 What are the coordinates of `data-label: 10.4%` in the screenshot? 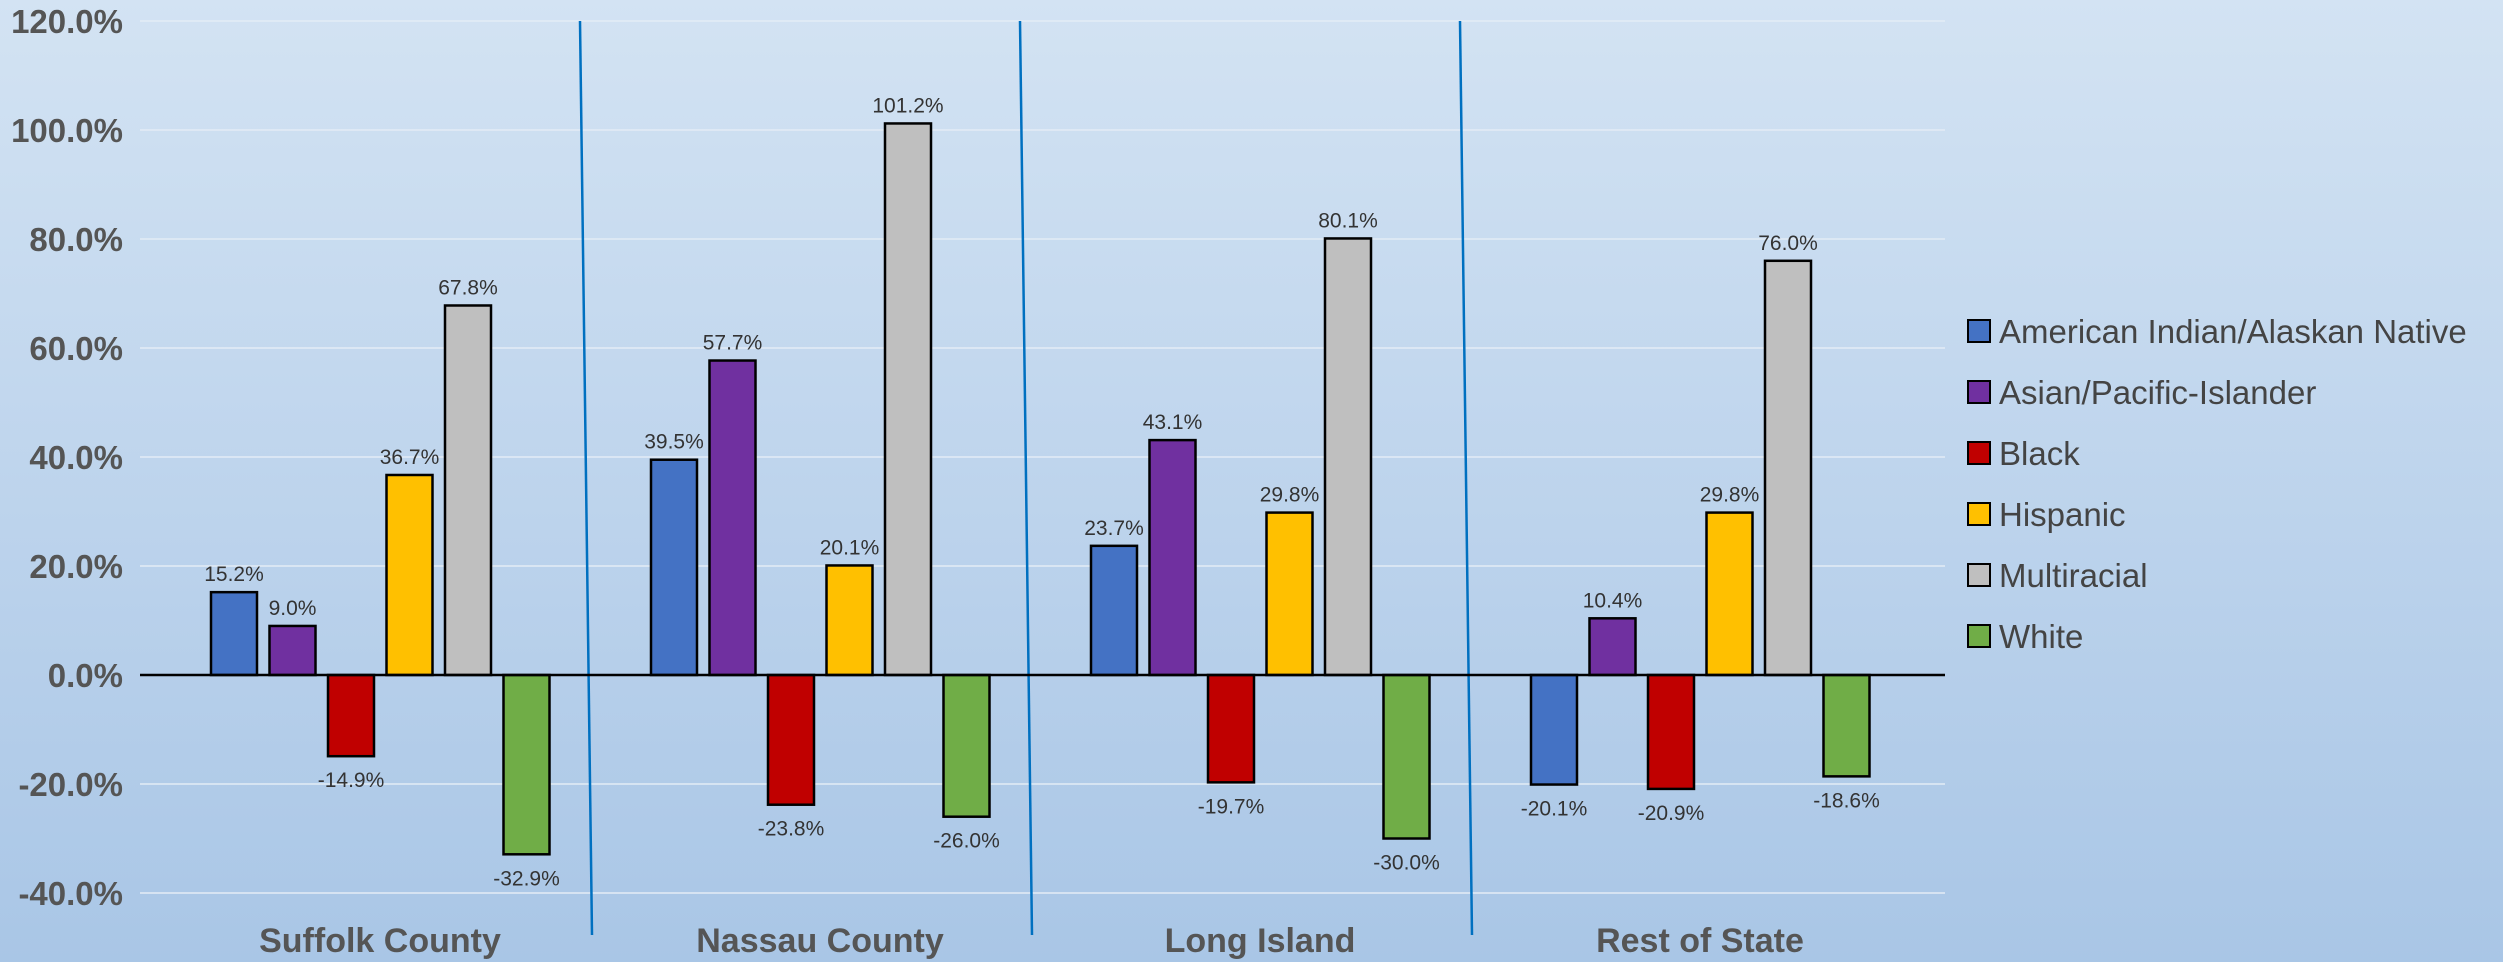 It's located at (1613, 600).